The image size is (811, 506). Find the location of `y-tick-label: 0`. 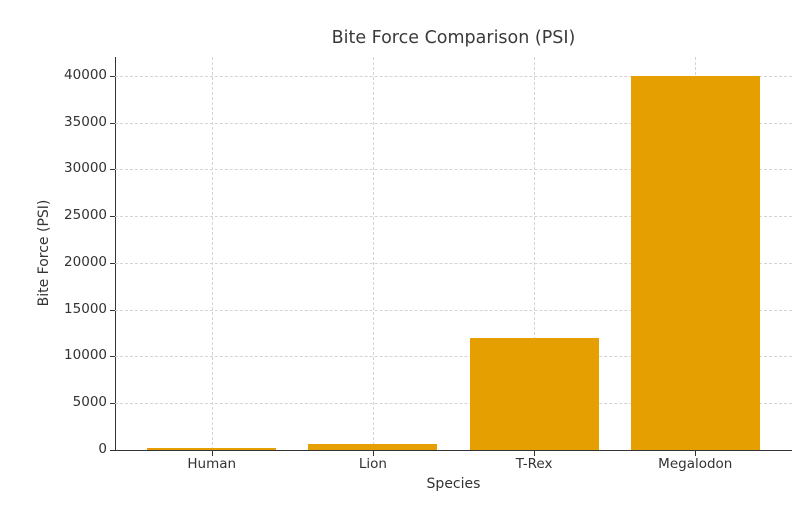

y-tick-label: 0 is located at coordinates (102, 449).